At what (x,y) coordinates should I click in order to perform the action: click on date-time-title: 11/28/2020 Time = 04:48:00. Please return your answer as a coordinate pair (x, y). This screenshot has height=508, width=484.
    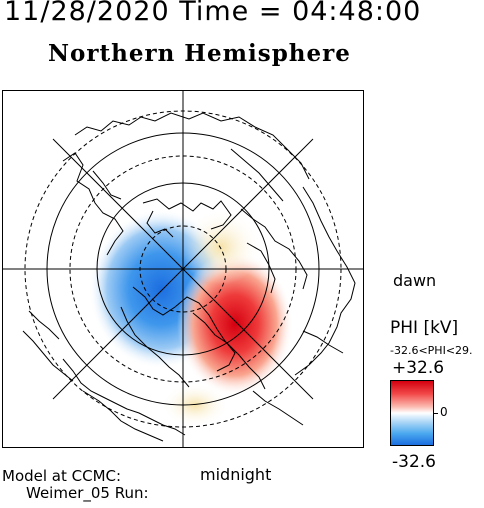
    Looking at the image, I should click on (213, 13).